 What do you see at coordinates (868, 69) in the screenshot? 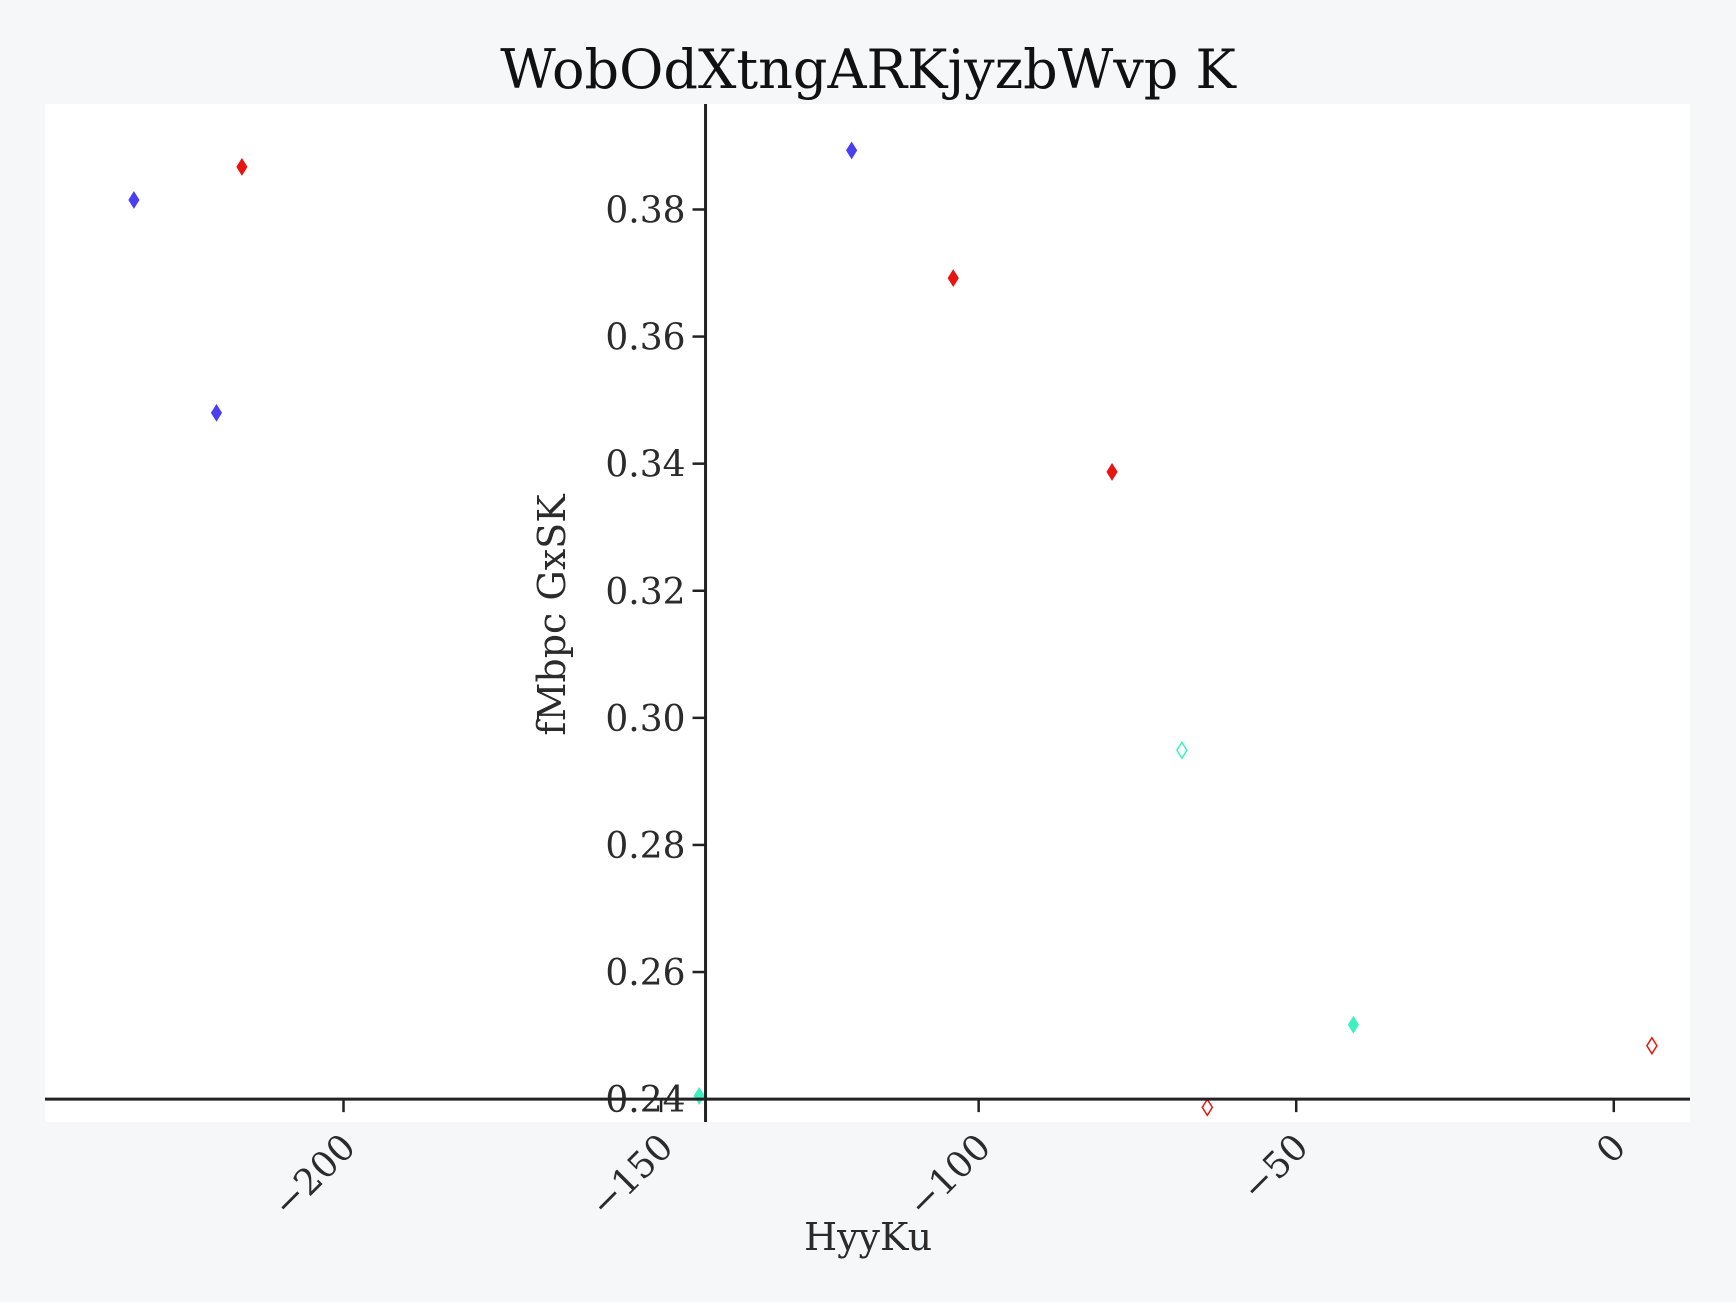
I see `chart-title: WobOdXtngARKjyzbWvp K` at bounding box center [868, 69].